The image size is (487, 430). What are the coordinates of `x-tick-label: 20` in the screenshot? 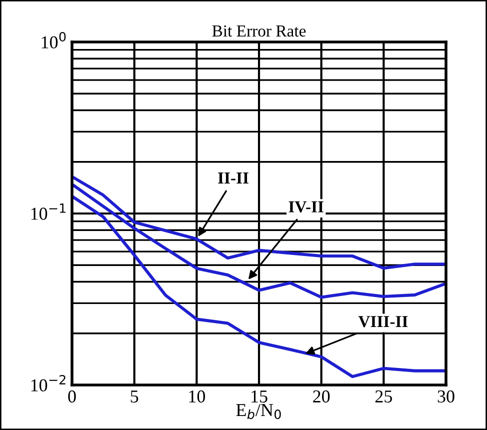 It's located at (321, 396).